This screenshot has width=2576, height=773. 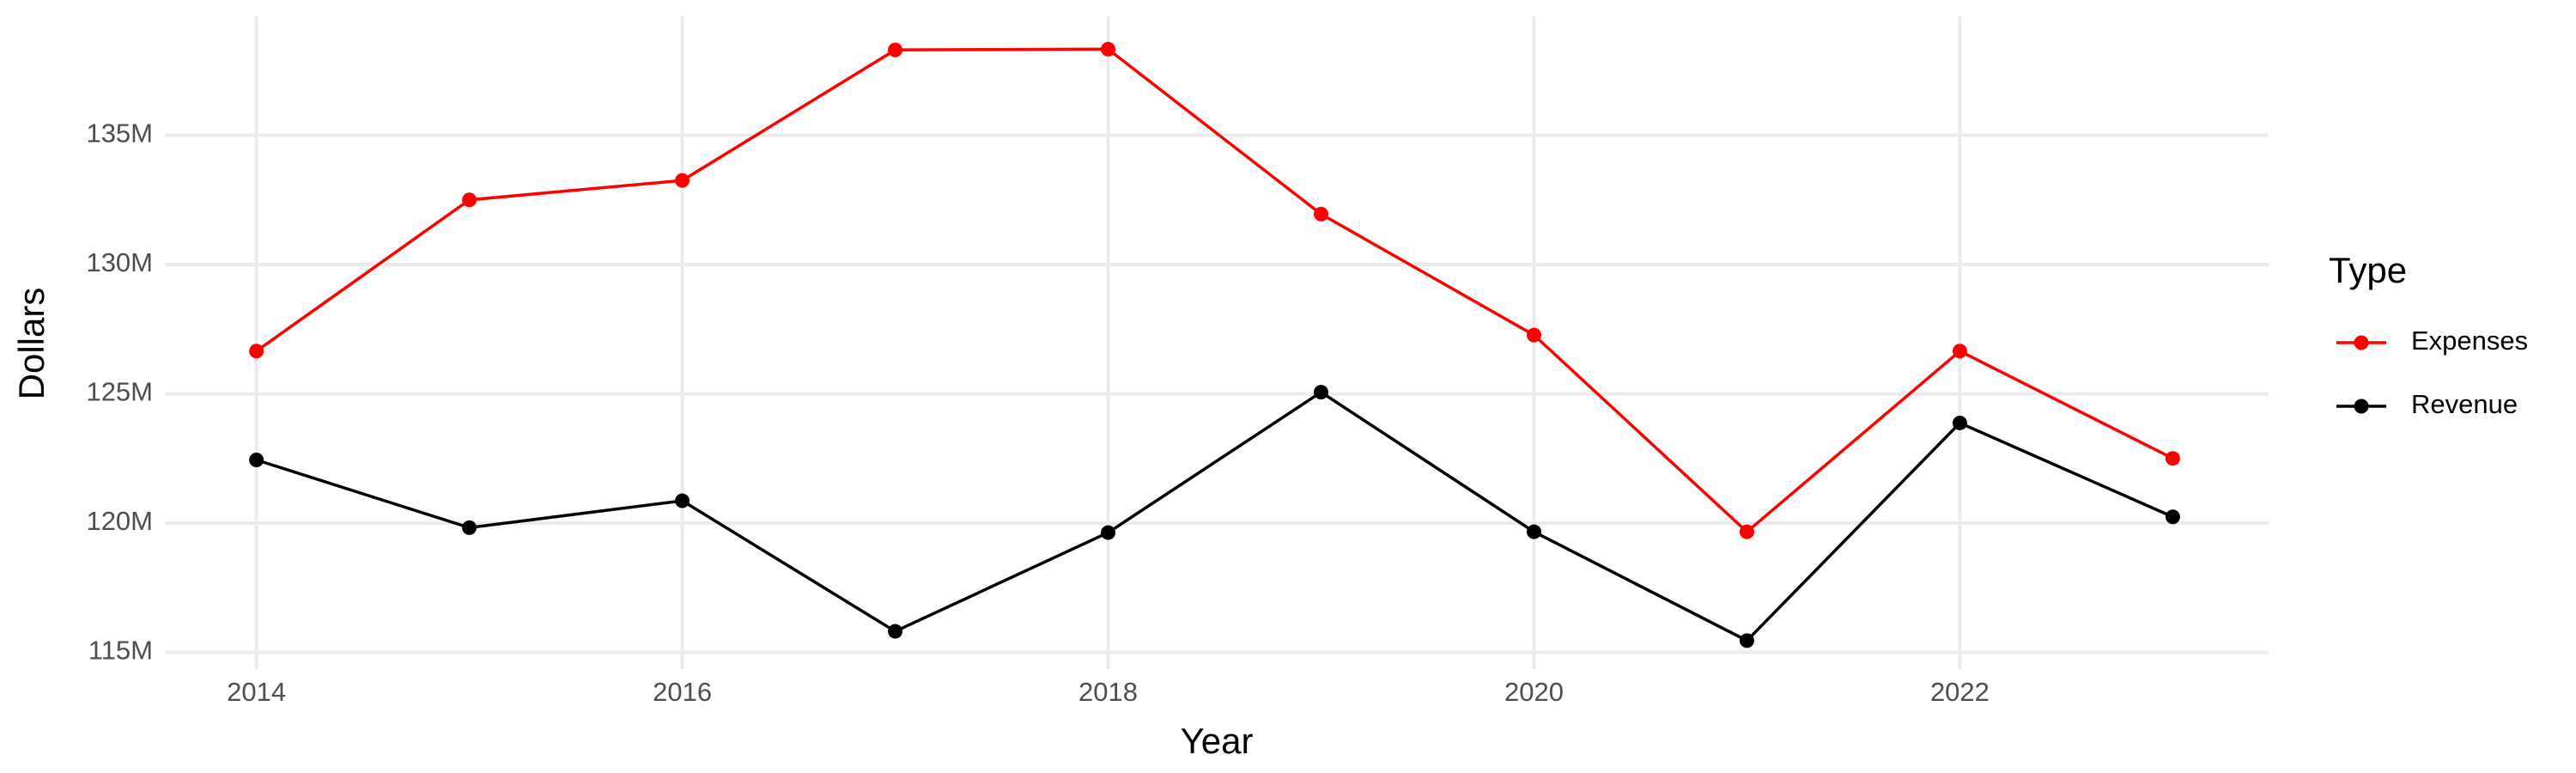 What do you see at coordinates (121, 651) in the screenshot?
I see `y-tick-label: 115M` at bounding box center [121, 651].